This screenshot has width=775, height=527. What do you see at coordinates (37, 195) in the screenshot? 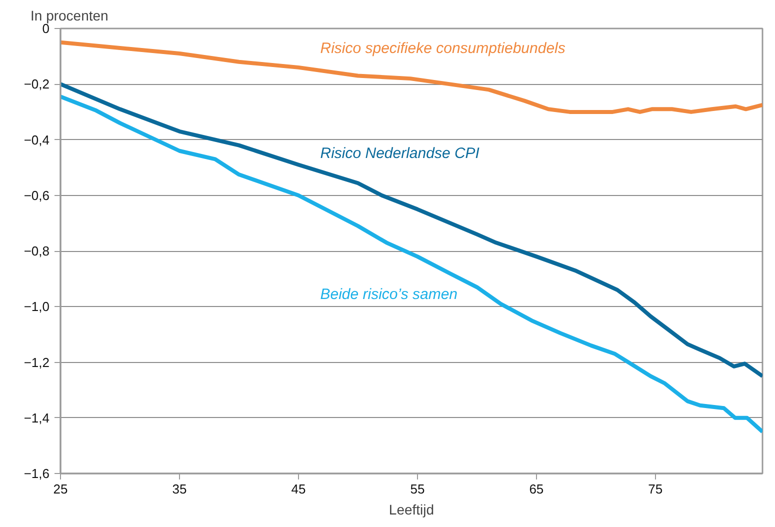
I see `y-tick-label: −0,6` at bounding box center [37, 195].